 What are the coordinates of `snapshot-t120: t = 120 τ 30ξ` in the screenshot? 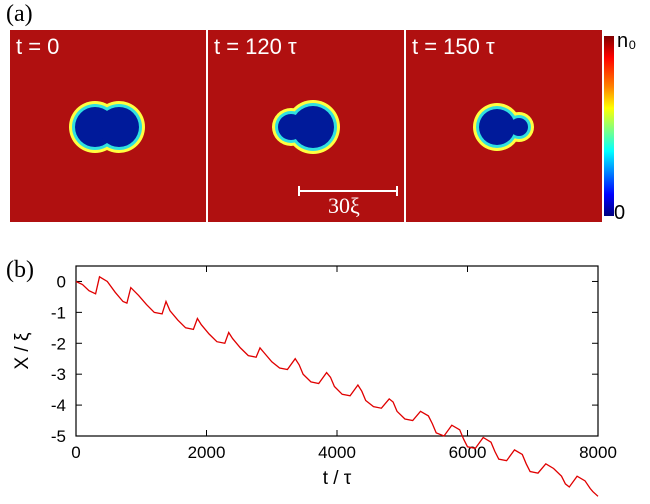 It's located at (306, 126).